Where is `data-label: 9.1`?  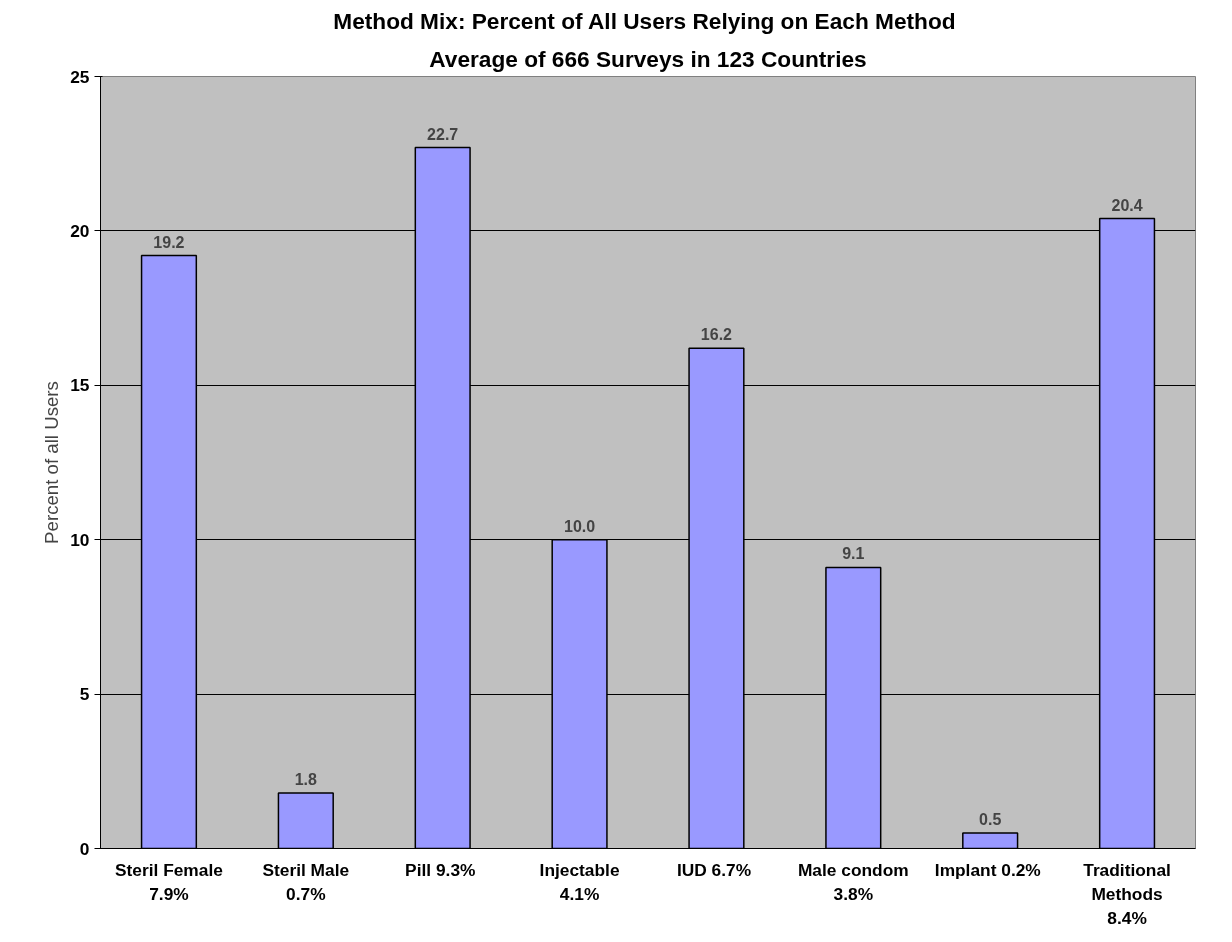 data-label: 9.1 is located at coordinates (853, 554).